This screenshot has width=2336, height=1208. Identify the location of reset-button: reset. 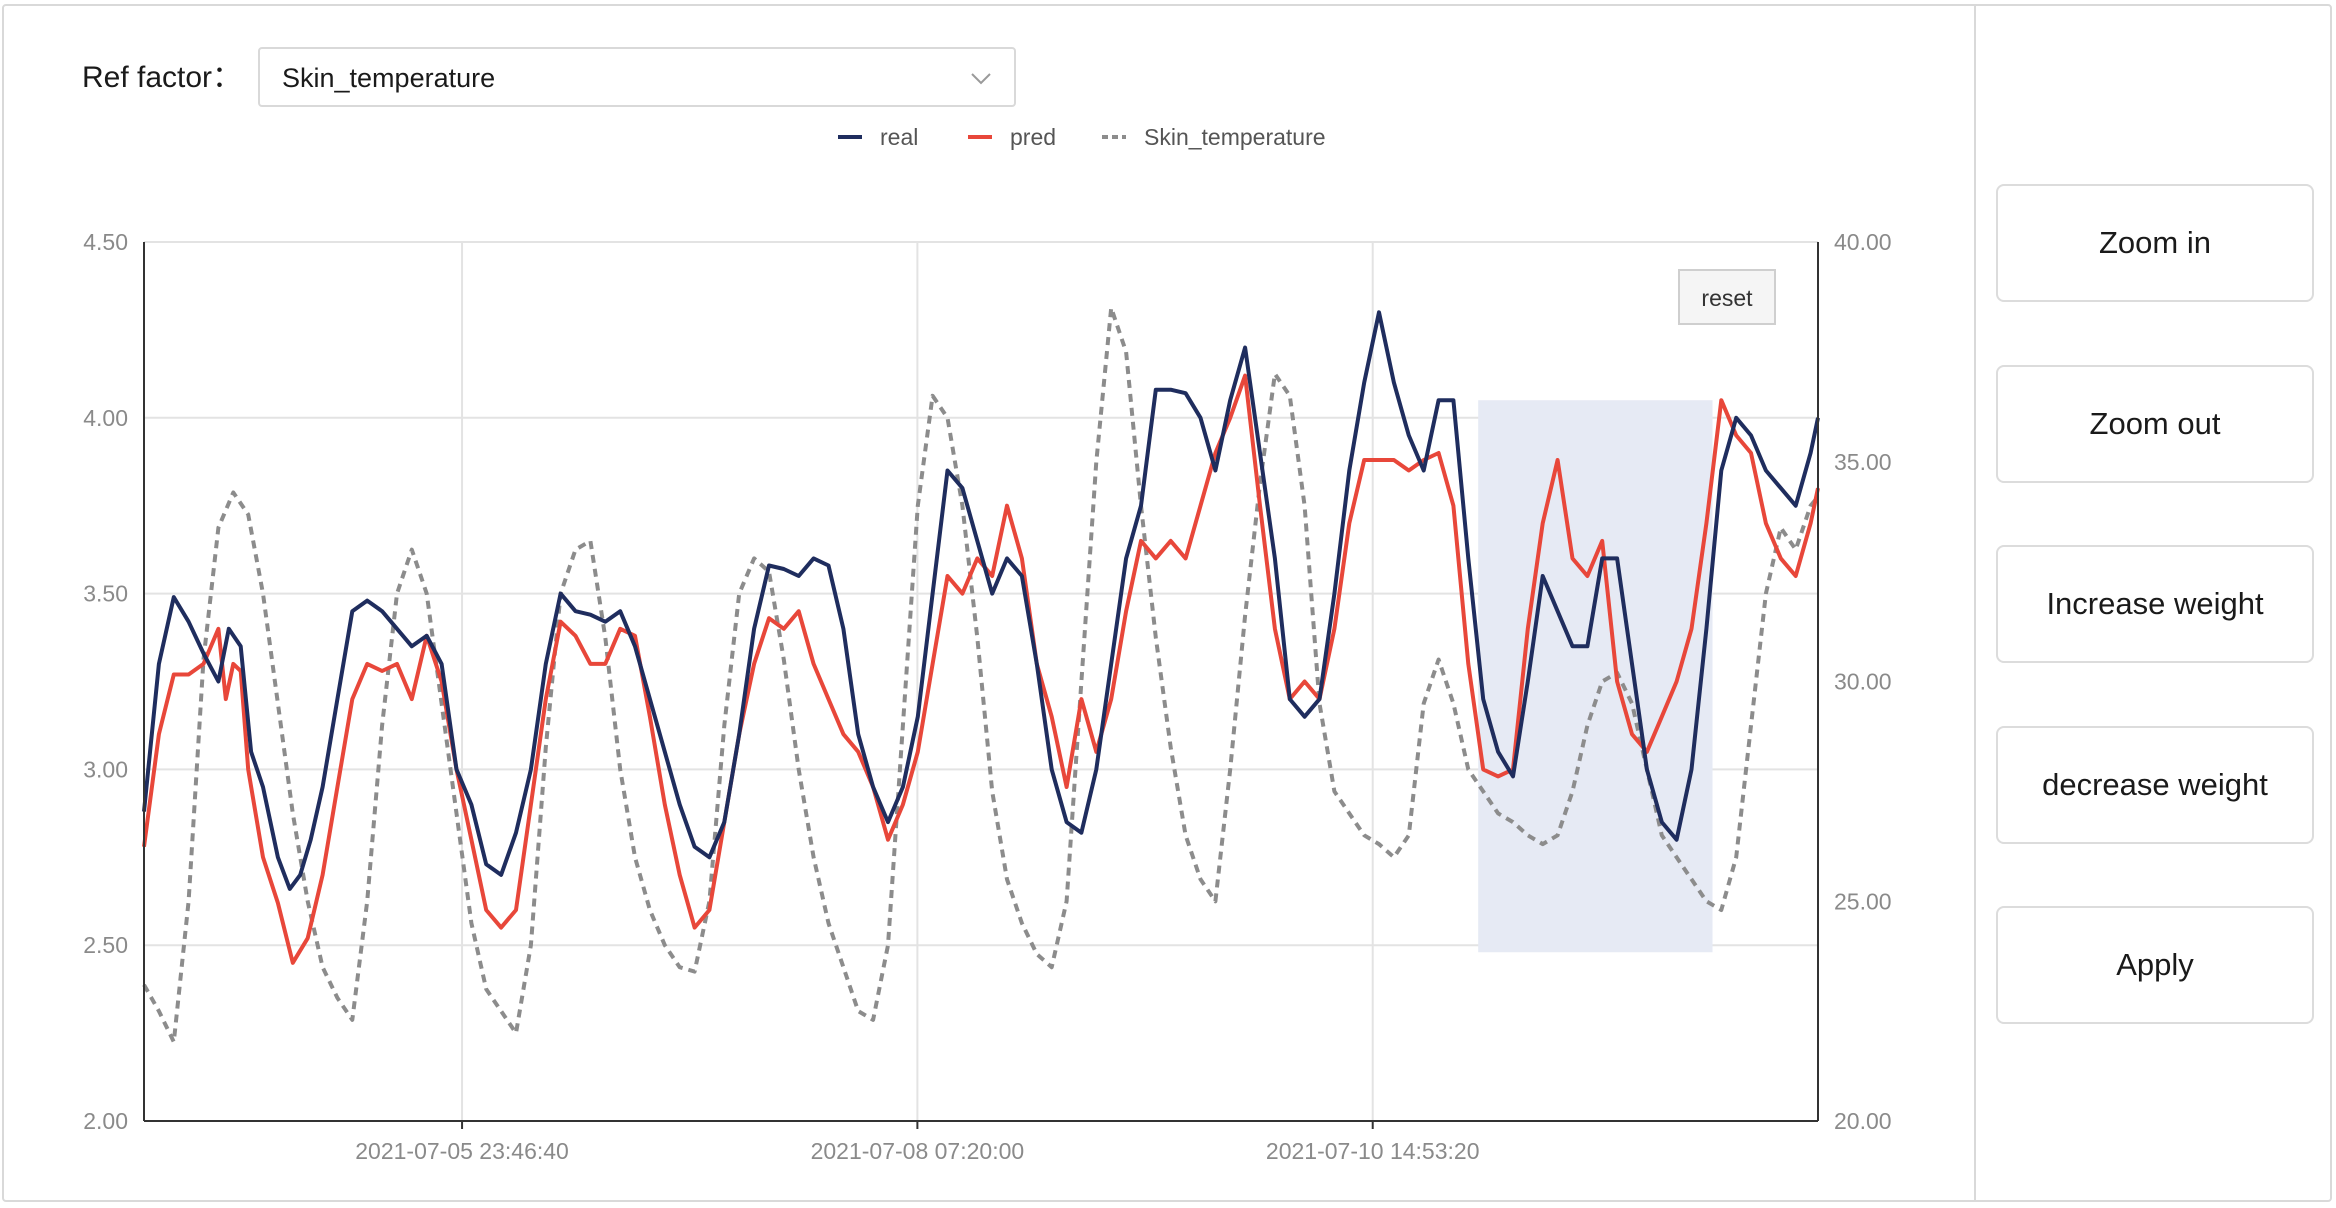
(1727, 297).